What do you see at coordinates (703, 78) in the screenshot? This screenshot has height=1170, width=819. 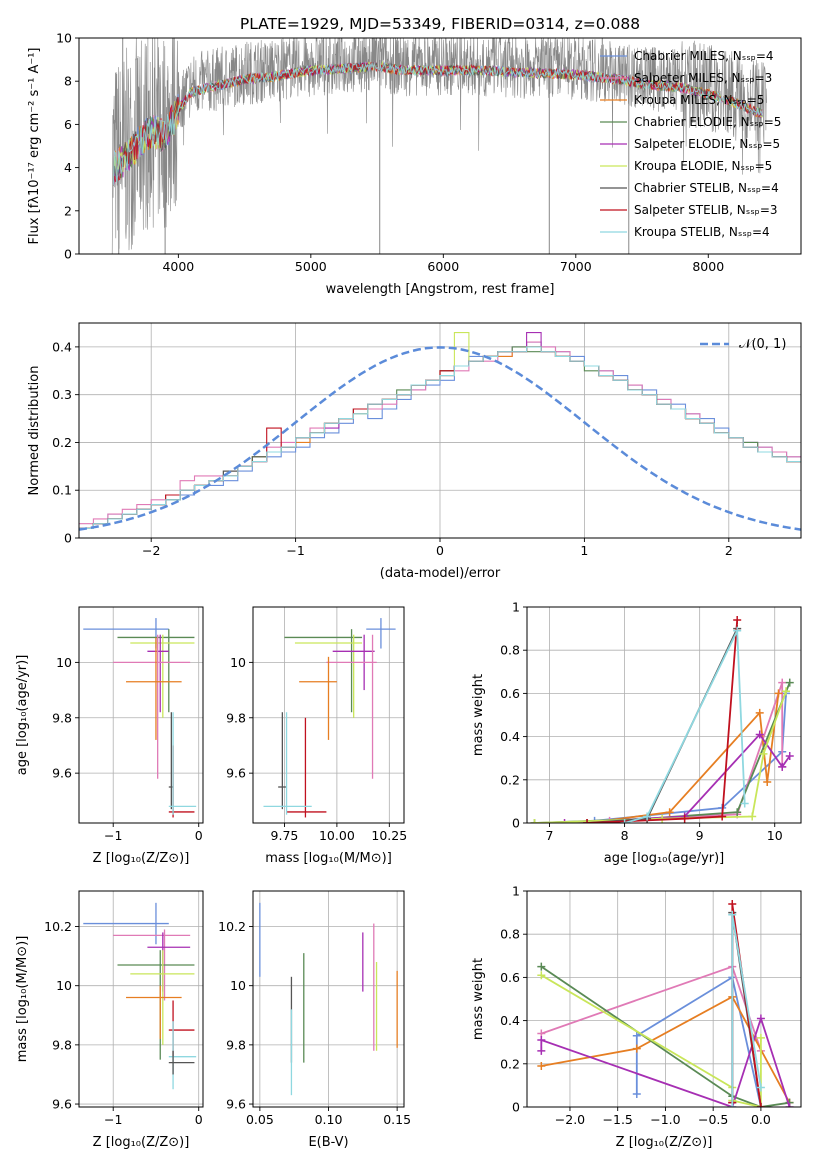 I see `legend-label: Salpeter MILES, Nₛₛₚ=3` at bounding box center [703, 78].